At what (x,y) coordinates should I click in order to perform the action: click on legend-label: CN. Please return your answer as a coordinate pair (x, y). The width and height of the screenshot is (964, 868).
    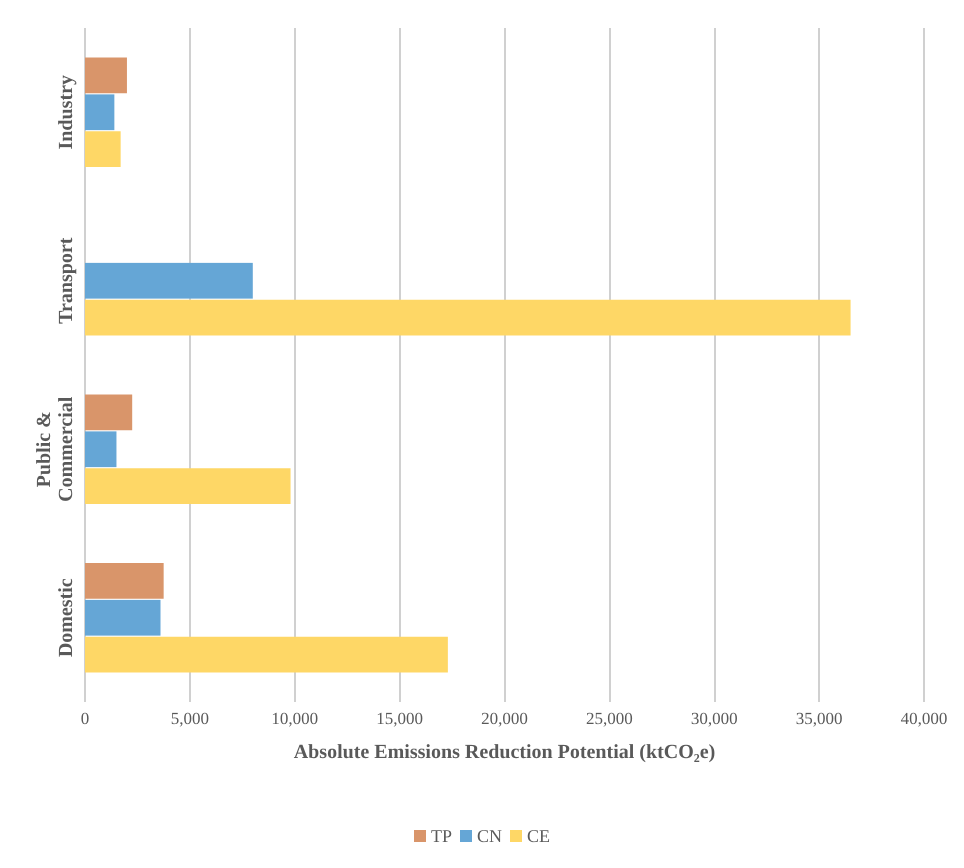
    Looking at the image, I should click on (489, 836).